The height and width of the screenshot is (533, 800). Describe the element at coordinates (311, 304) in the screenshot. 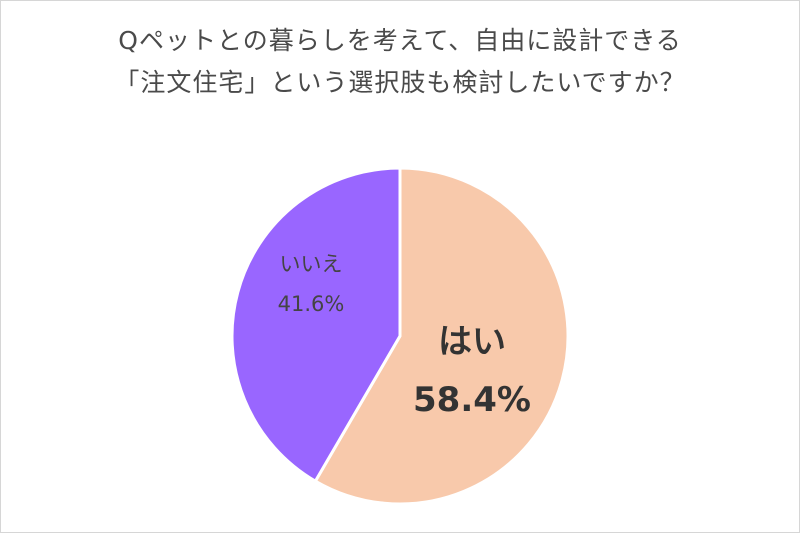

I see `slice-value-no: 41.6%` at that location.